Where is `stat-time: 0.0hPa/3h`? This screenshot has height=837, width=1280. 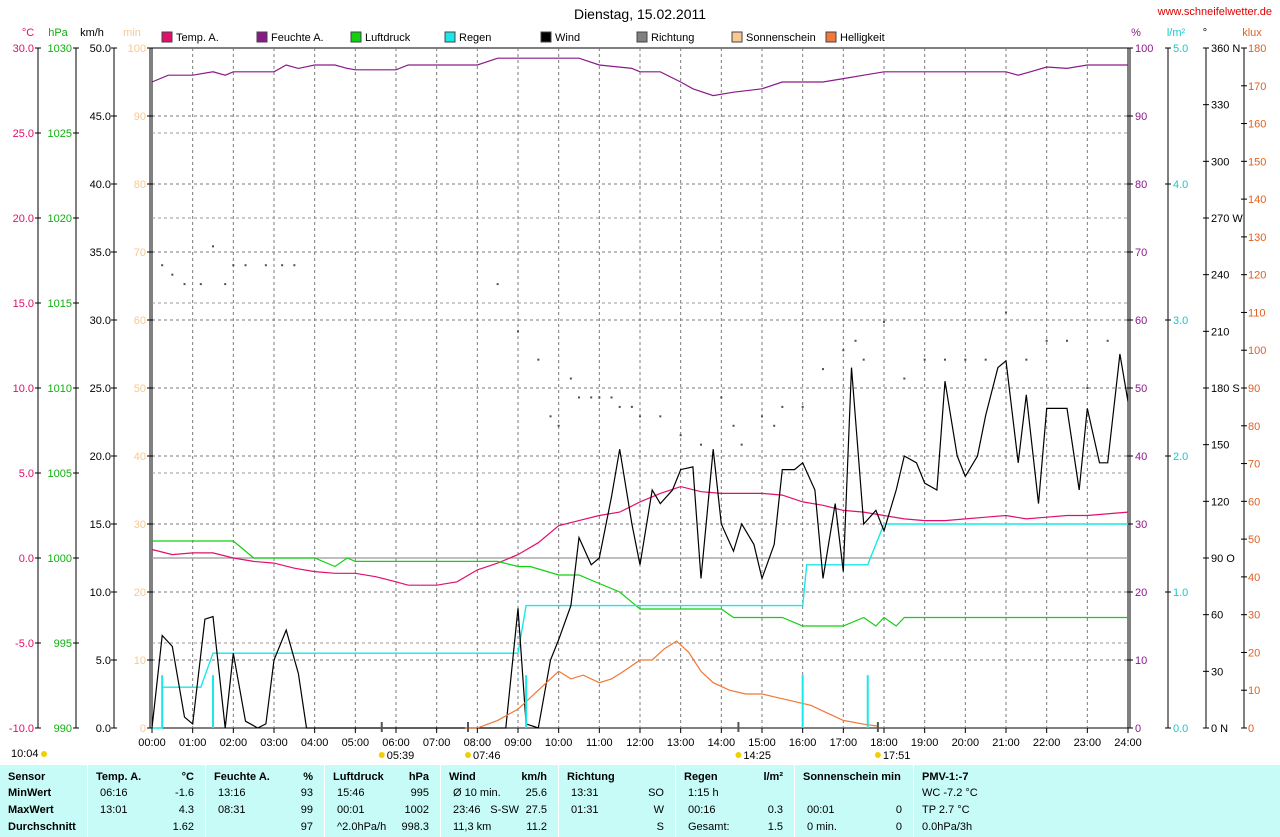
stat-time: 0.0hPa/3h is located at coordinates (947, 827).